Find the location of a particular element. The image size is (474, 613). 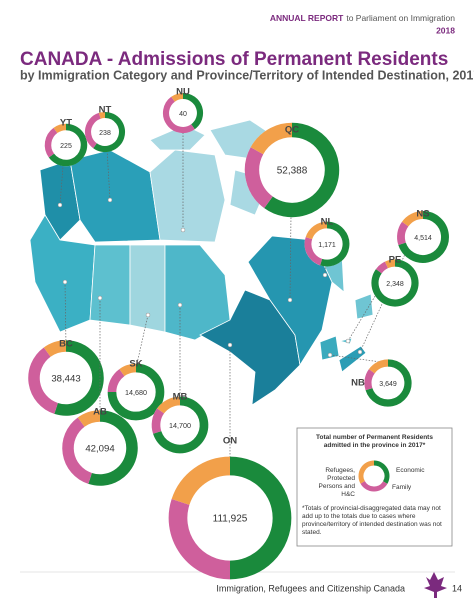

donut-total: 2,348 is located at coordinates (395, 284).